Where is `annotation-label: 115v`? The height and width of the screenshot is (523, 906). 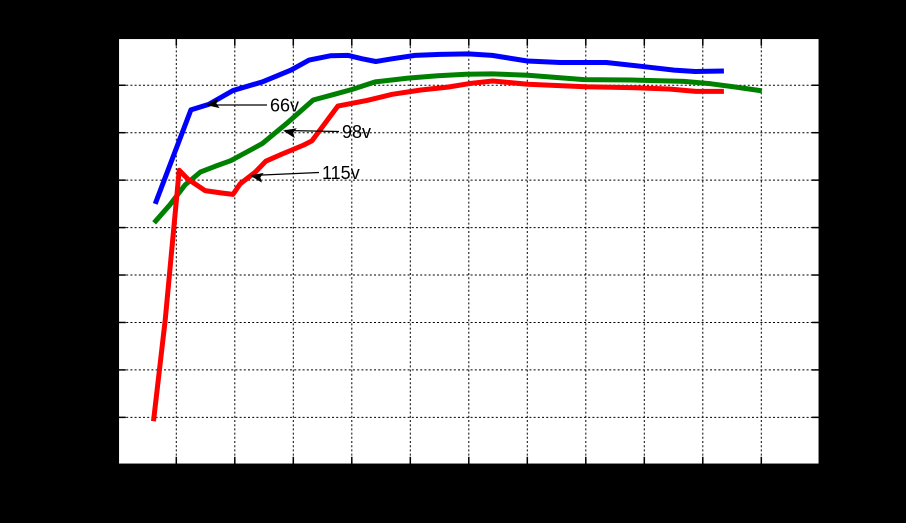
annotation-label: 115v is located at coordinates (341, 173).